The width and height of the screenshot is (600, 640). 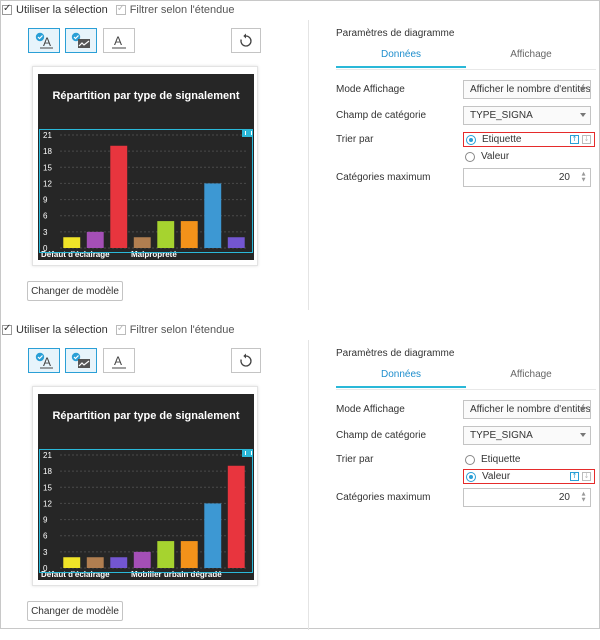 I want to click on settings-title: Paramètres de diagramme, so click(x=395, y=353).